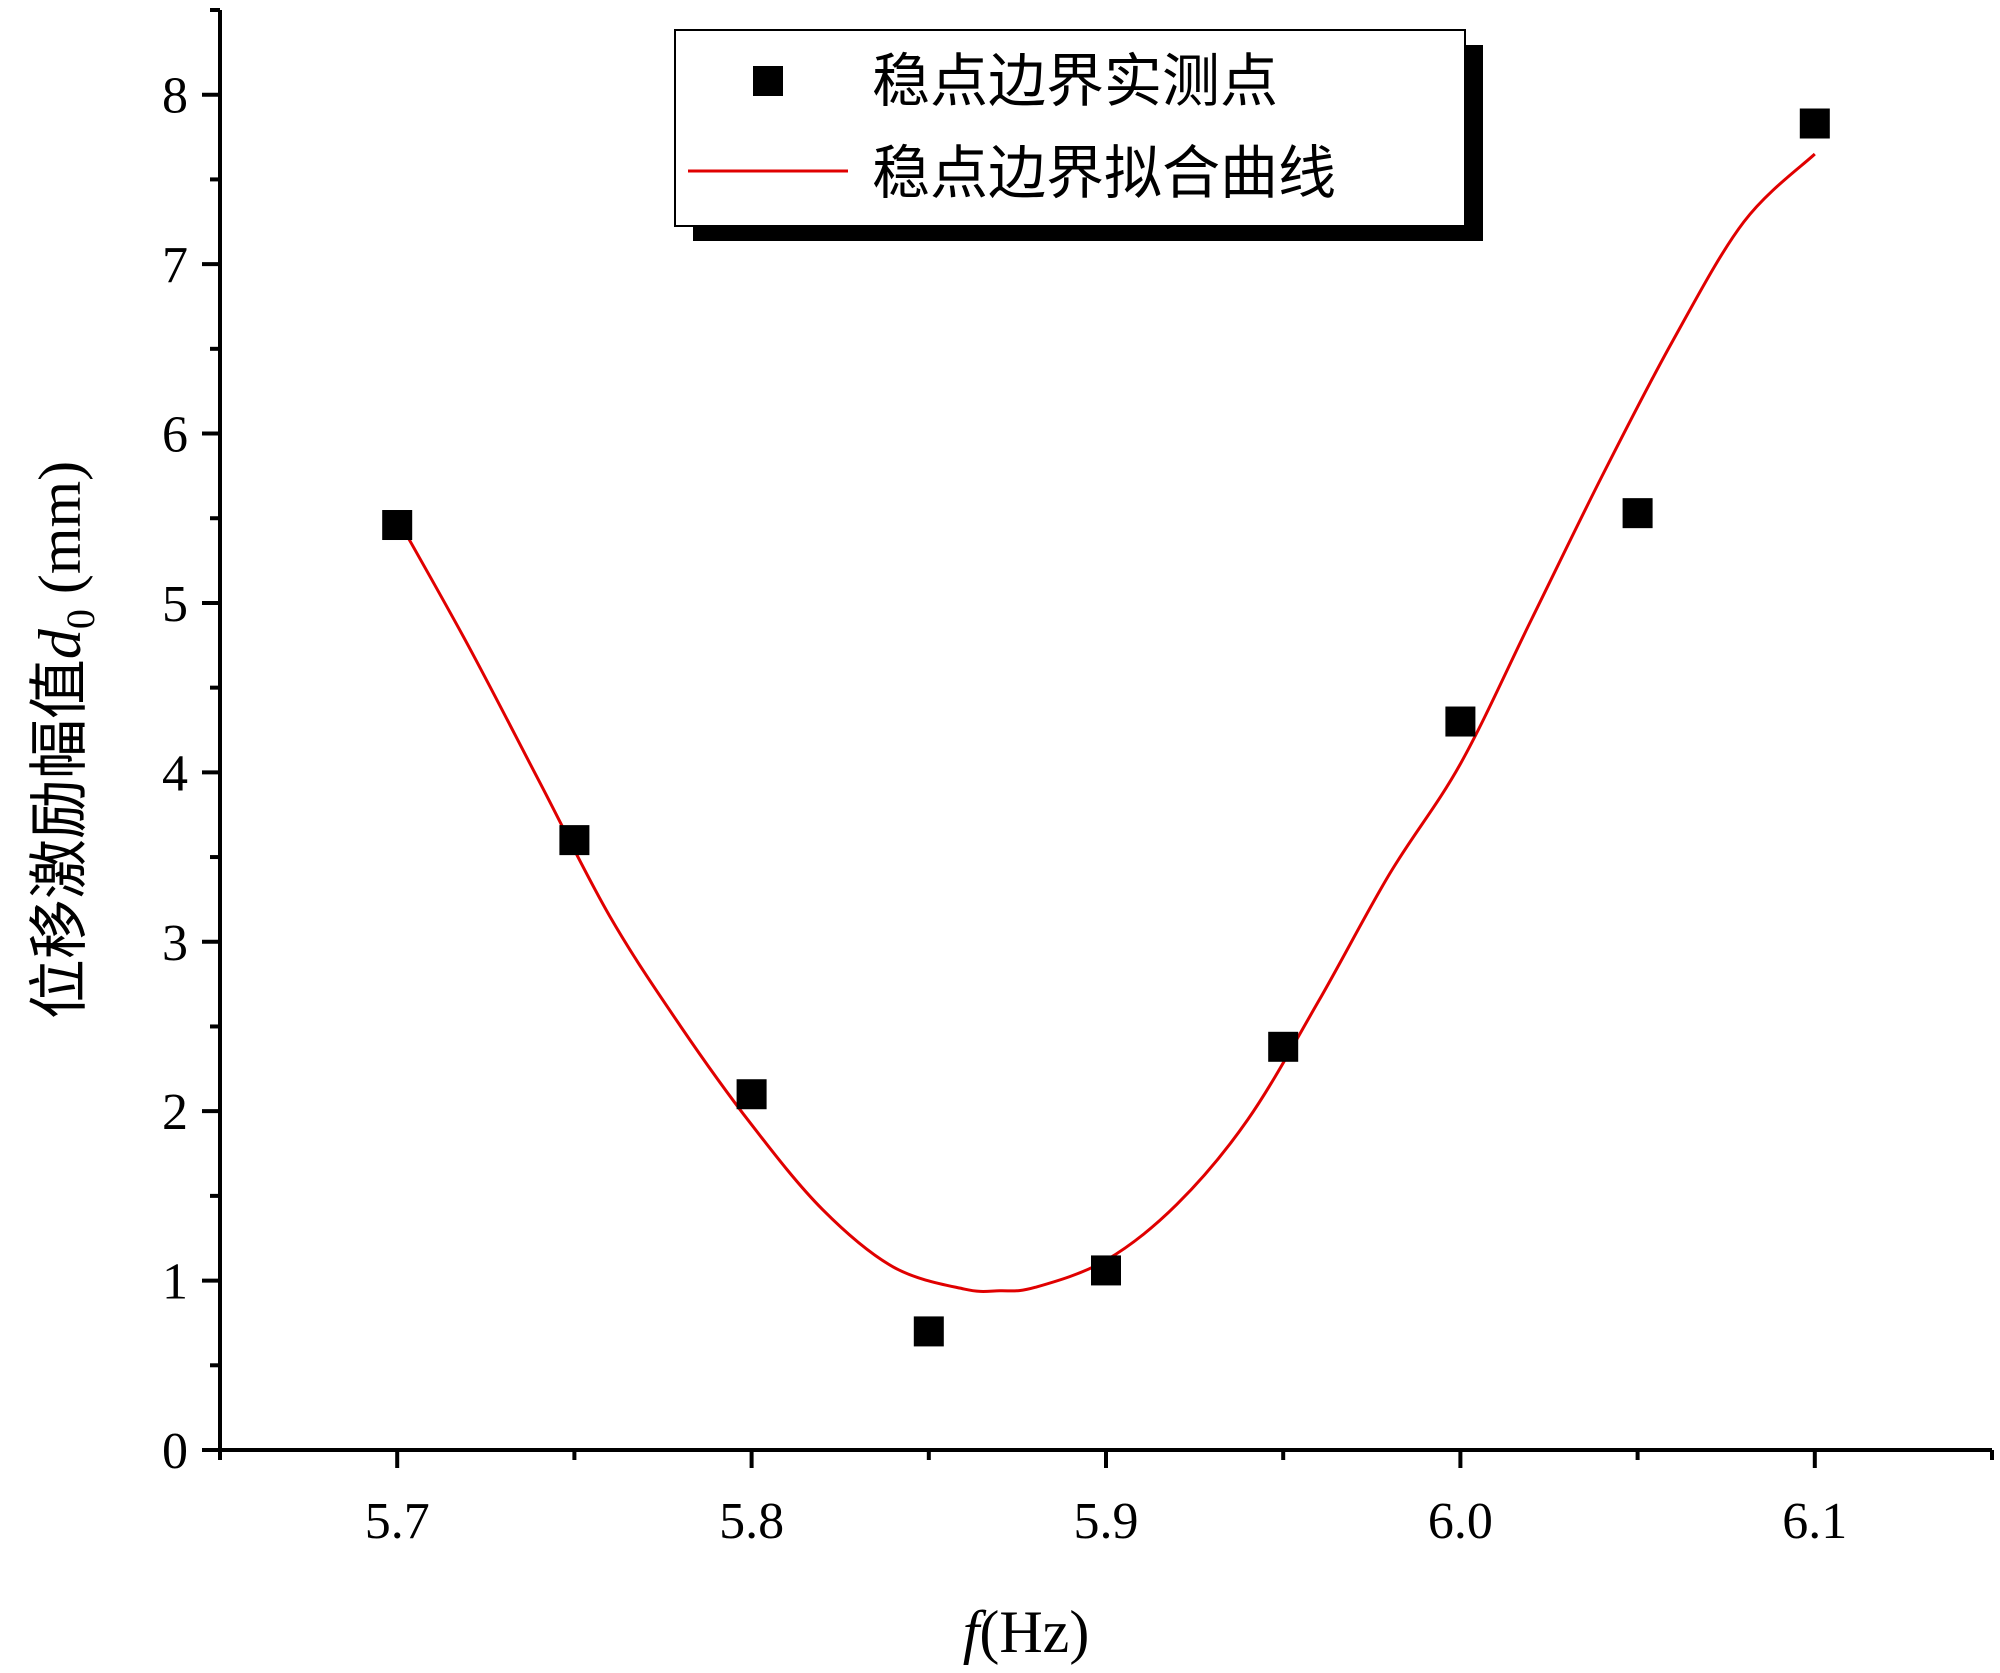  Describe the element at coordinates (60, 839) in the screenshot. I see `y-axis-title-main: 位移激励幅值` at that location.